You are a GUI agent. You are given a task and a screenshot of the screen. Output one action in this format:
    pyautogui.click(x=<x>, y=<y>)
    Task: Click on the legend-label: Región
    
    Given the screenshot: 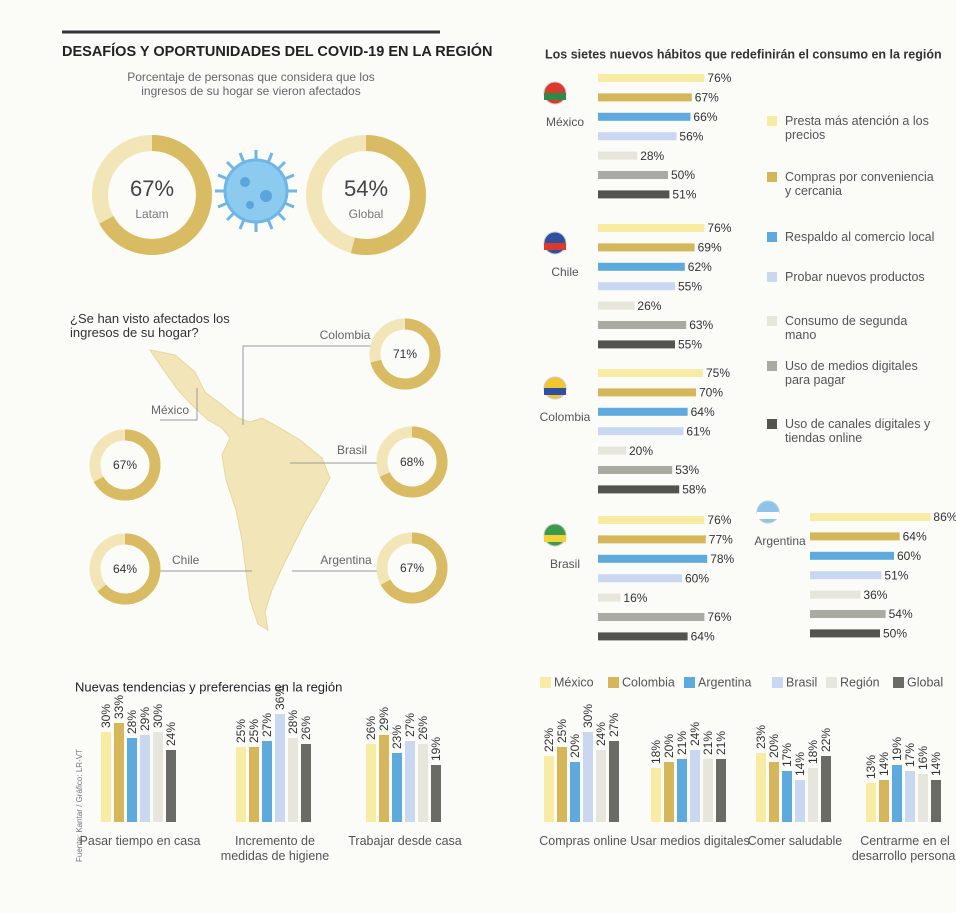 What is the action you would take?
    pyautogui.click(x=860, y=682)
    